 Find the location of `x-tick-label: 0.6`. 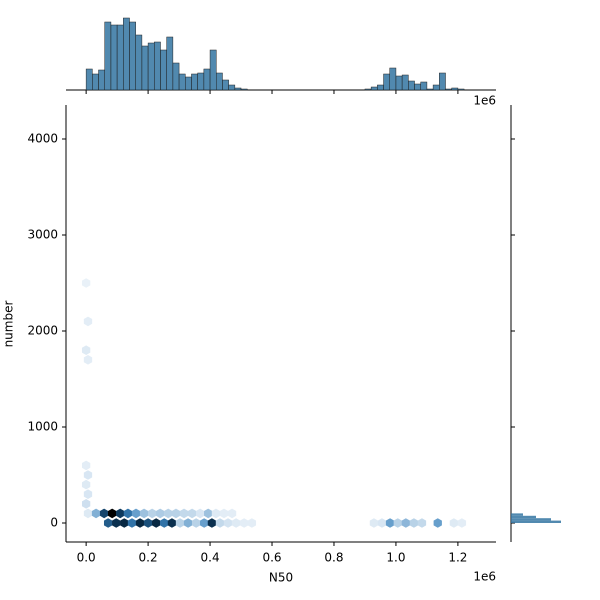

x-tick-label: 0.6 is located at coordinates (271, 558).